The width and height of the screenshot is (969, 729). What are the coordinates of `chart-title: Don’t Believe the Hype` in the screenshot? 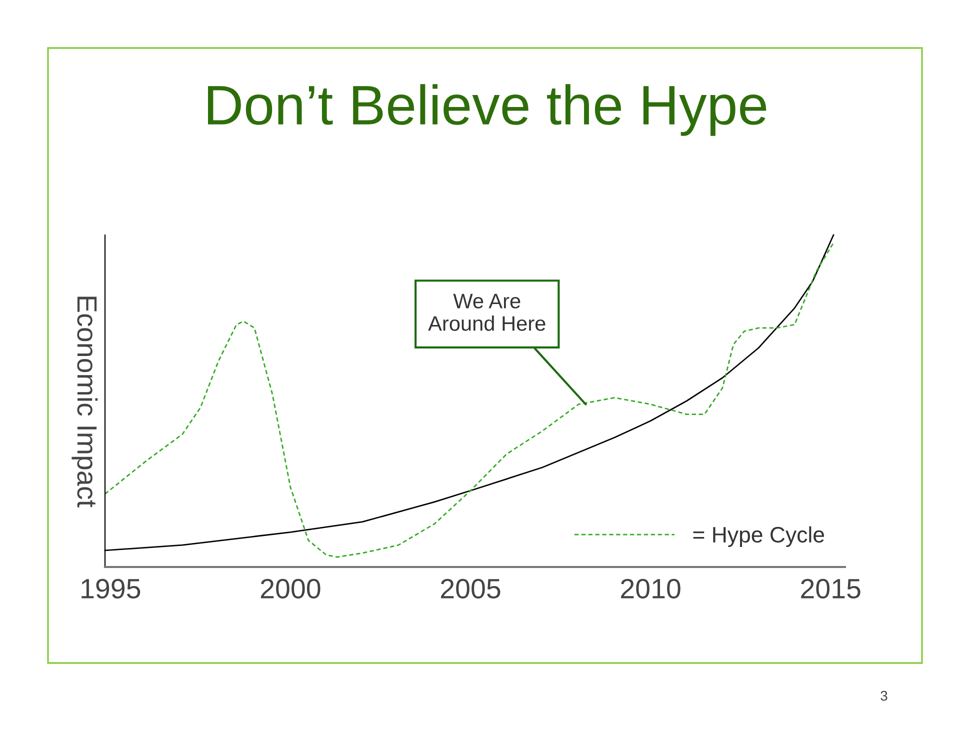 It's located at (487, 110).